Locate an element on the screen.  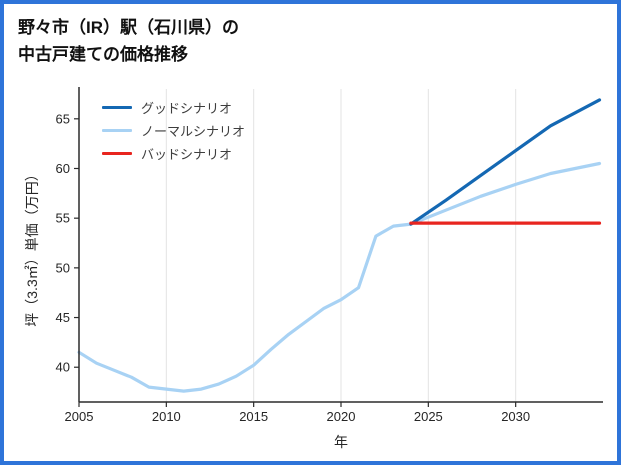
svg-text: 2025 is located at coordinates (428, 416).